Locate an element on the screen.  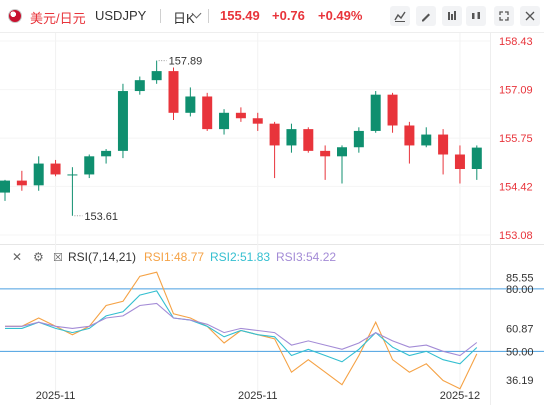
chart-header: 美元/日元 USDJPY 日K 155.49 +0.76 +0.49% is located at coordinates (272, 16).